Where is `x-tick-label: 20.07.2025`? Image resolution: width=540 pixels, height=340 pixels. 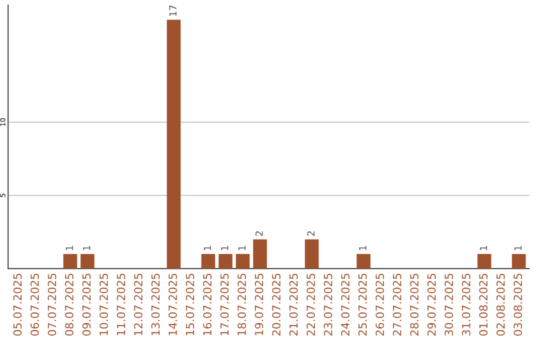
x-tick-label: 20.07.2025 is located at coordinates (276, 305).